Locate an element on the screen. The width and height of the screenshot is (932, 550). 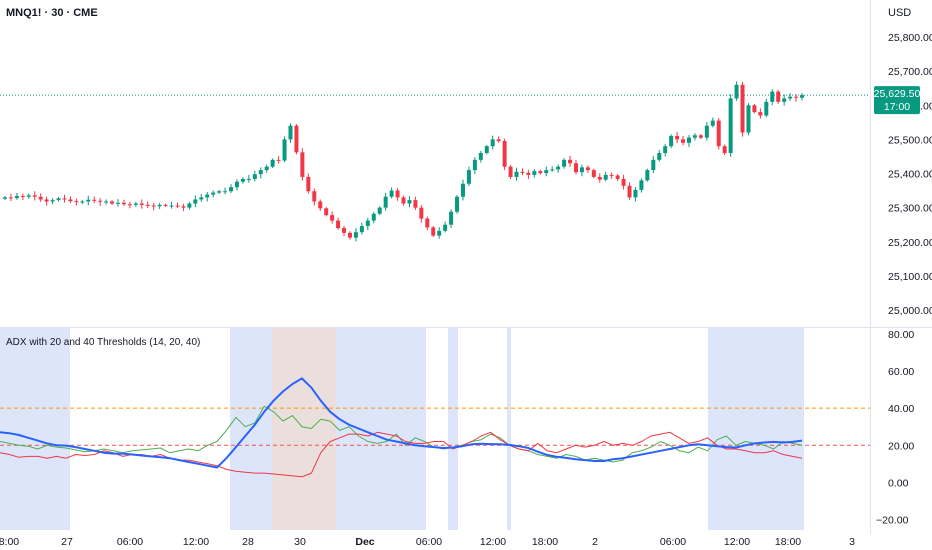
time-tick-label: 18:00 is located at coordinates (9, 542).